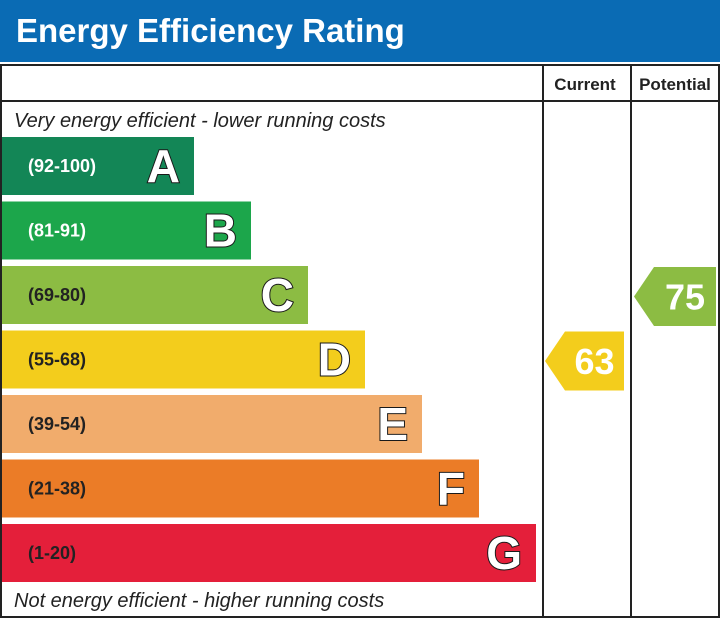  I want to click on band-letter-label: B, so click(220, 231).